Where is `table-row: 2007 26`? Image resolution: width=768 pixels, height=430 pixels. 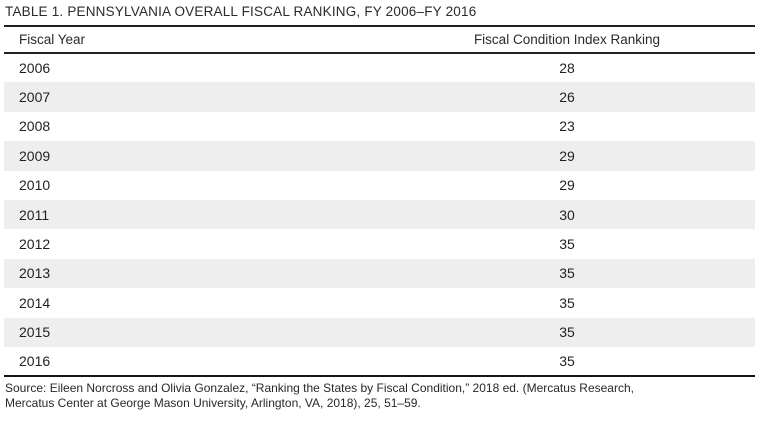 table-row: 2007 26 is located at coordinates (379, 97).